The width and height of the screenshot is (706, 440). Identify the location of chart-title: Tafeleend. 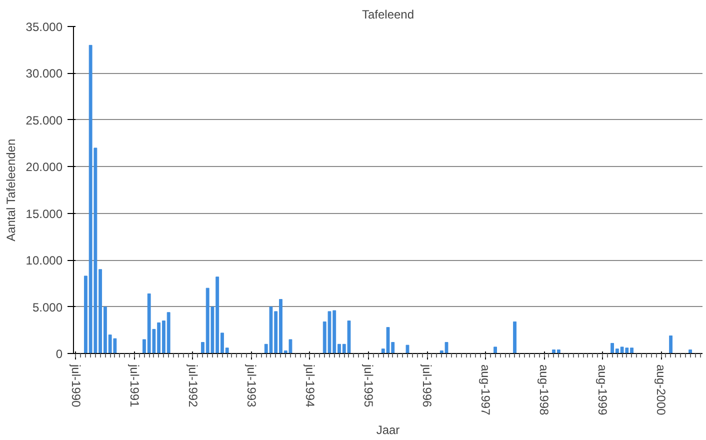
(388, 15).